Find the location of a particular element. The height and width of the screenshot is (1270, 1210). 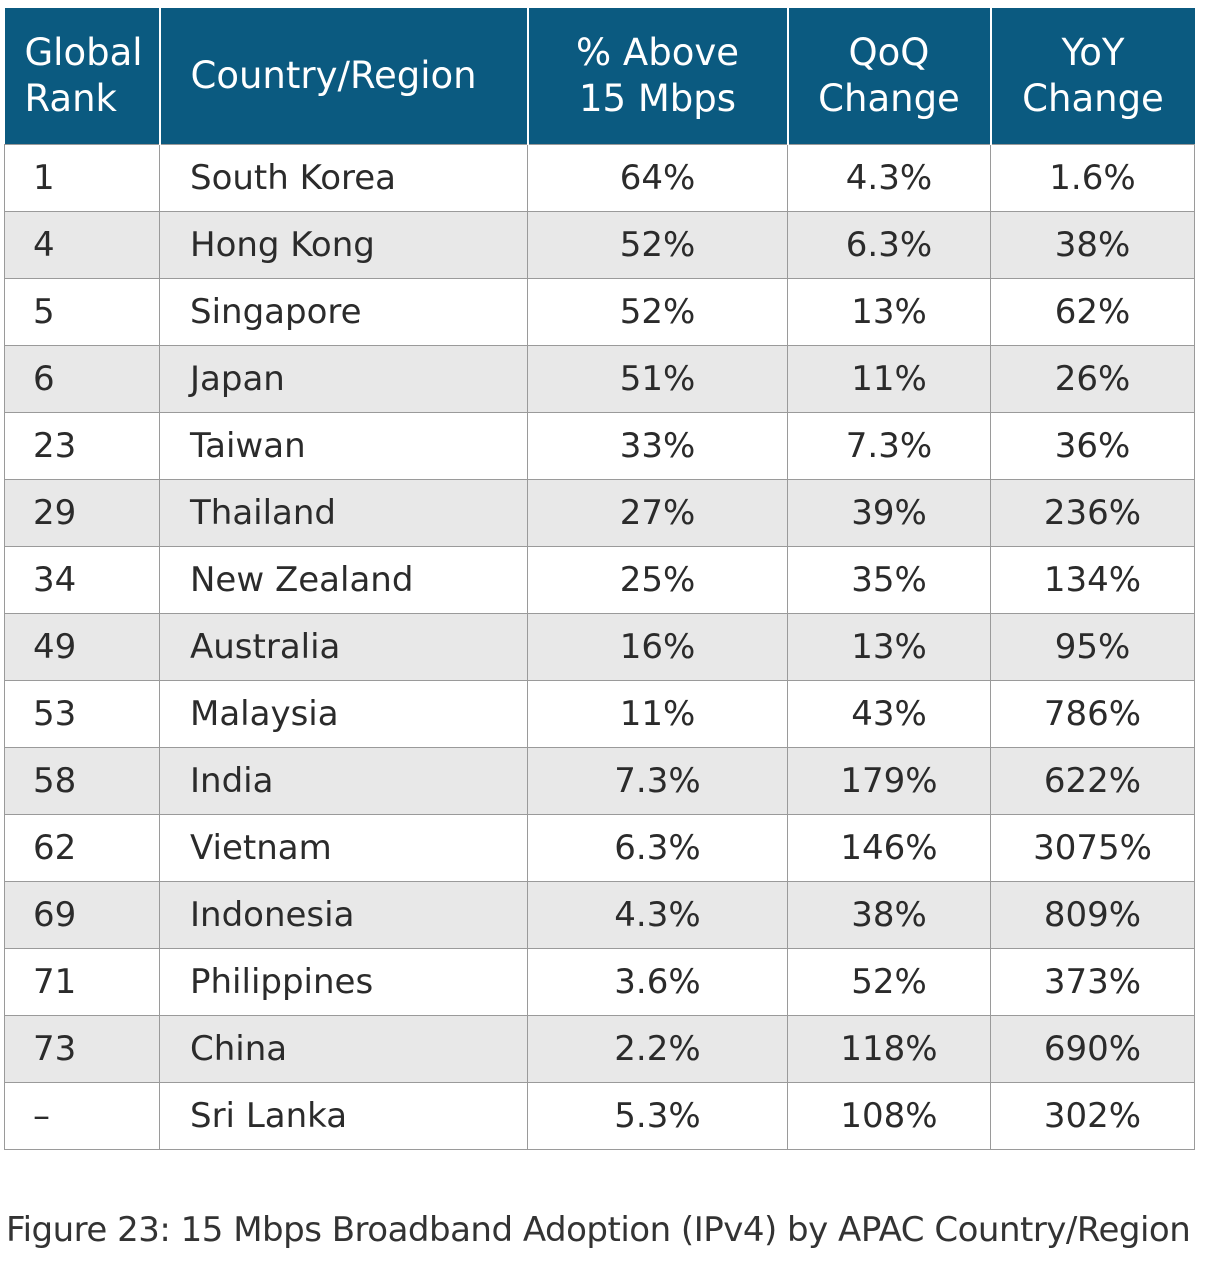

cell-yoy-change: 36% is located at coordinates (1092, 445).